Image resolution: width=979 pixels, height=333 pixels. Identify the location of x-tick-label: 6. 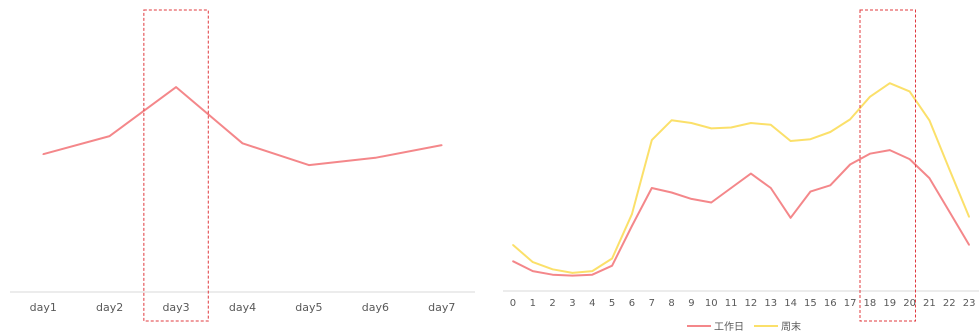
(632, 303).